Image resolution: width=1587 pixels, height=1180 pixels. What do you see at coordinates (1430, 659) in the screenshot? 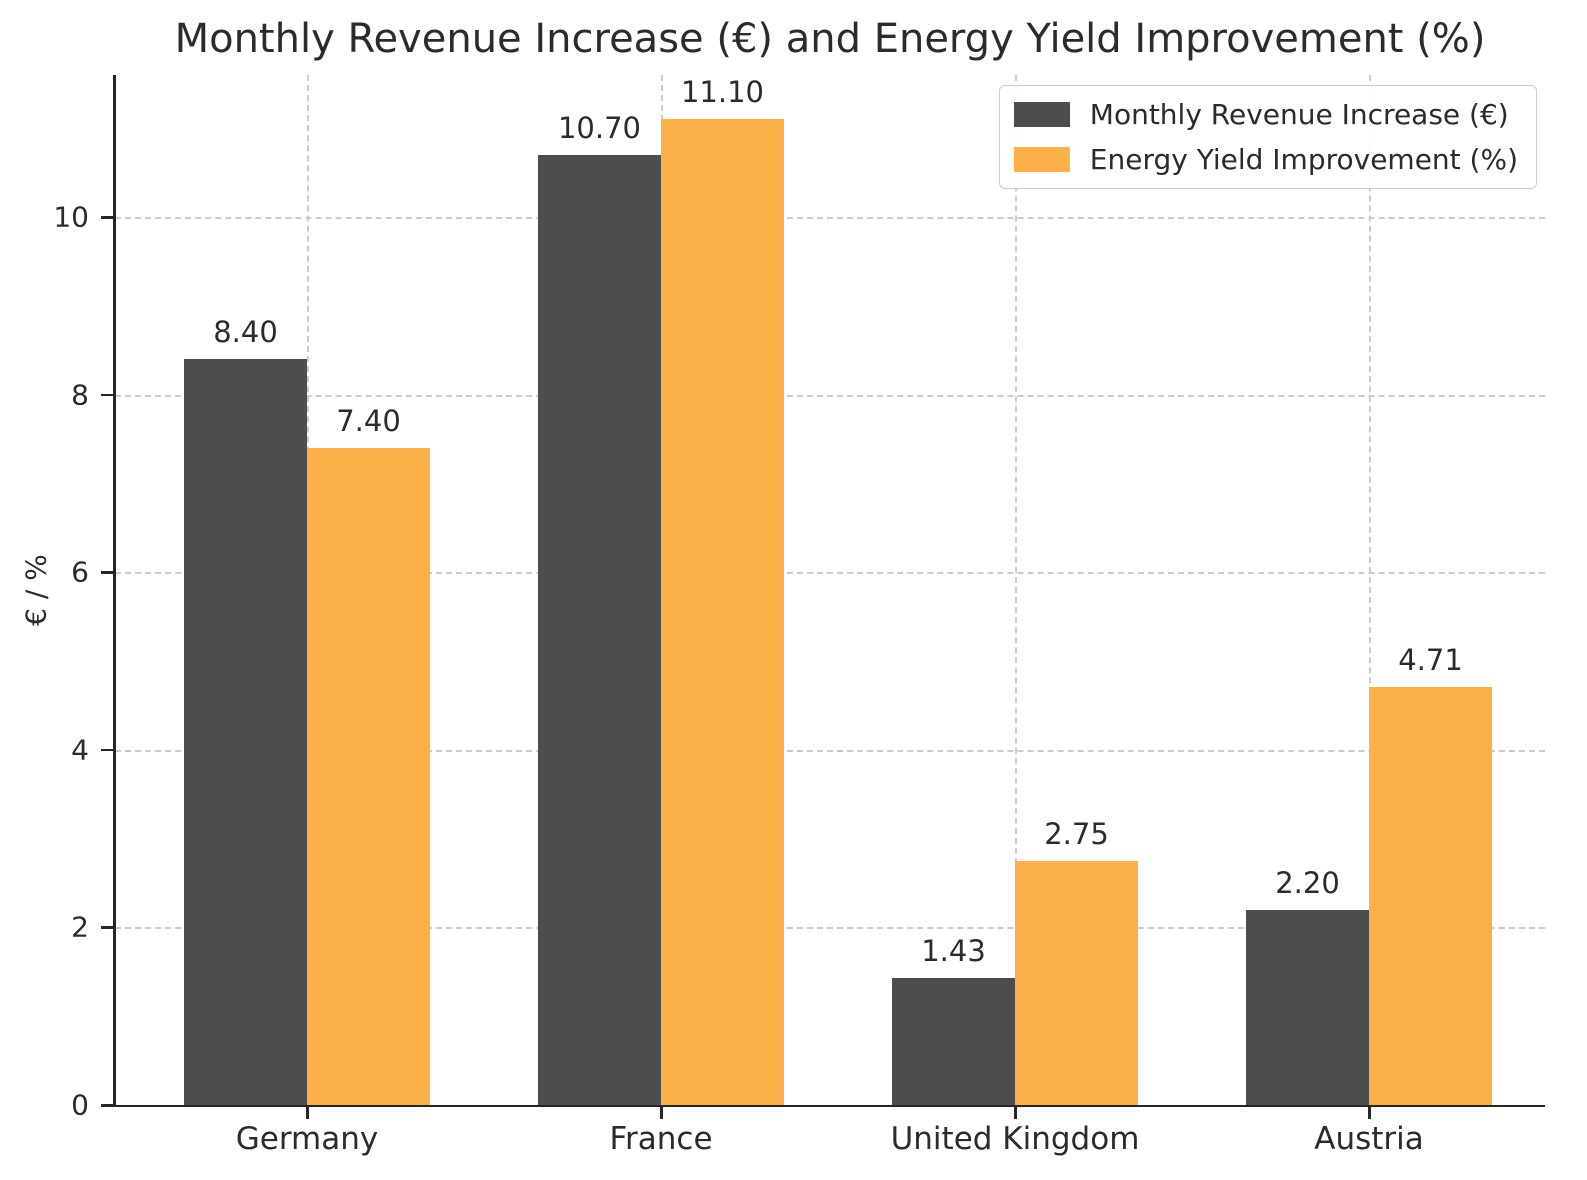
I see `bar-value-label: 4.71` at bounding box center [1430, 659].